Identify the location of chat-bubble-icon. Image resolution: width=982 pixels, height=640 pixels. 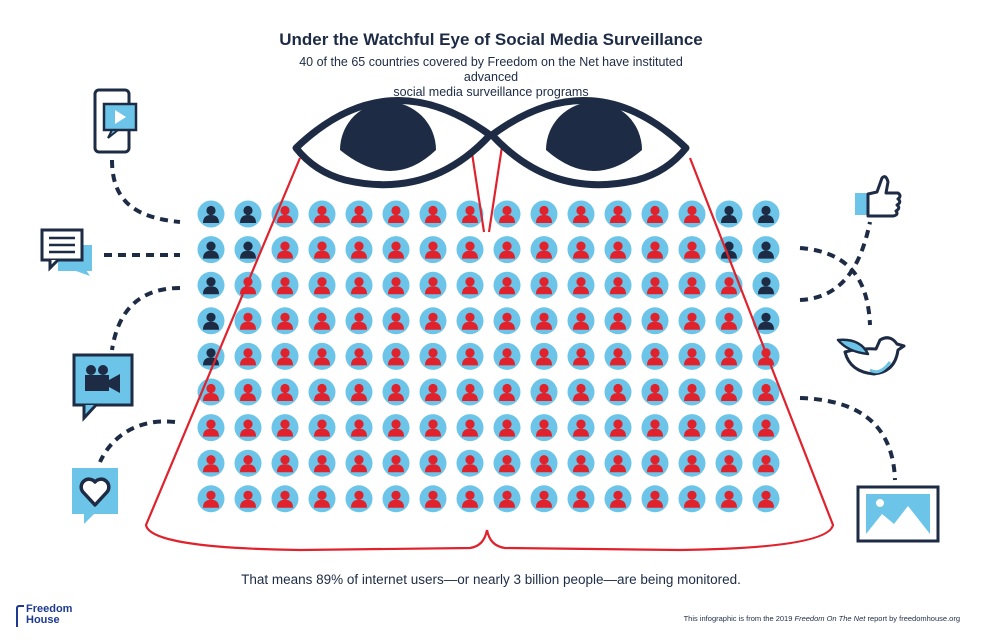
(66, 252).